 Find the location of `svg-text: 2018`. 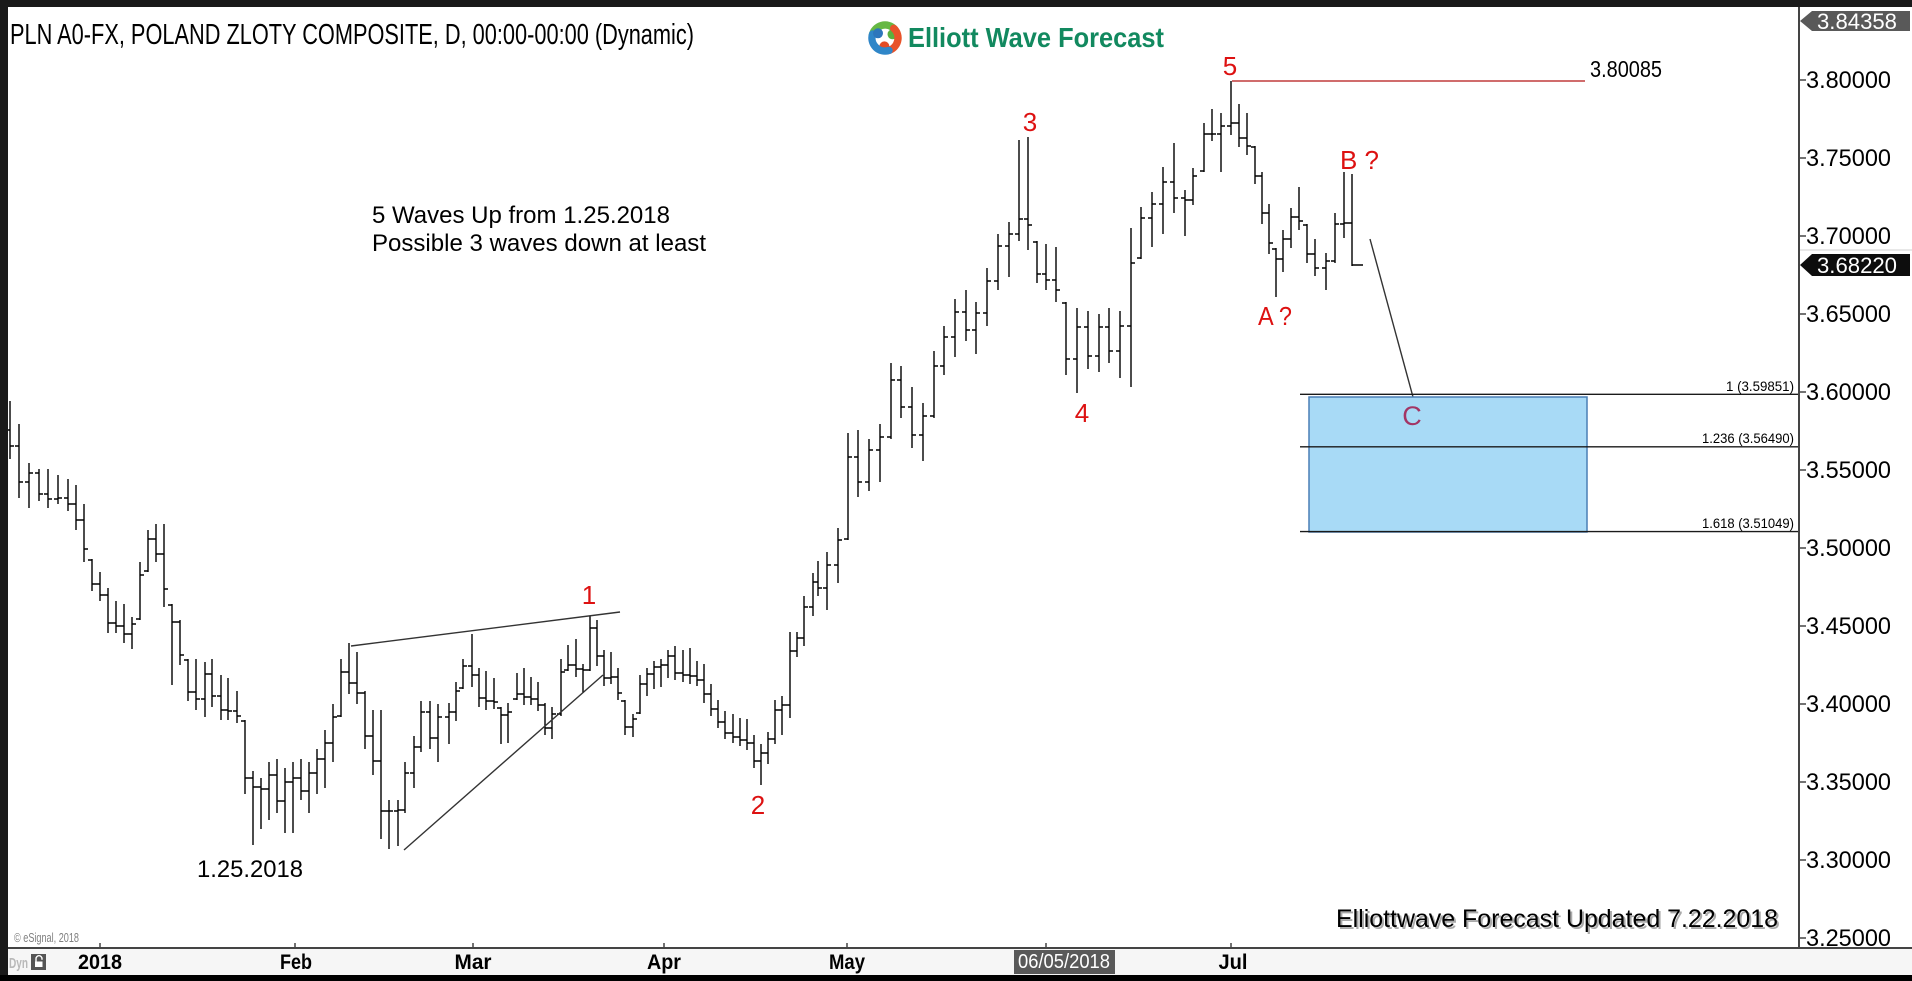

svg-text: 2018 is located at coordinates (100, 962).